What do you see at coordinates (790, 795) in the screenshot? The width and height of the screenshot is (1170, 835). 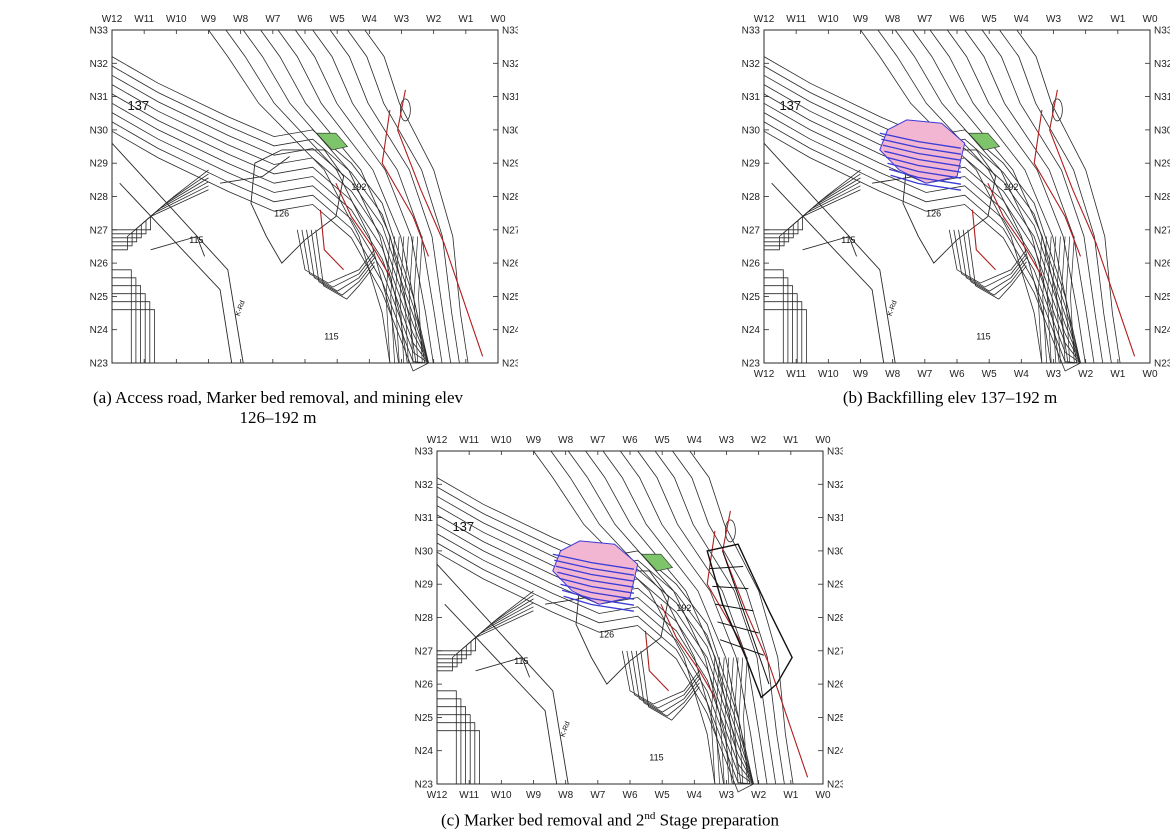 I see `column-label-bottom: W1` at bounding box center [790, 795].